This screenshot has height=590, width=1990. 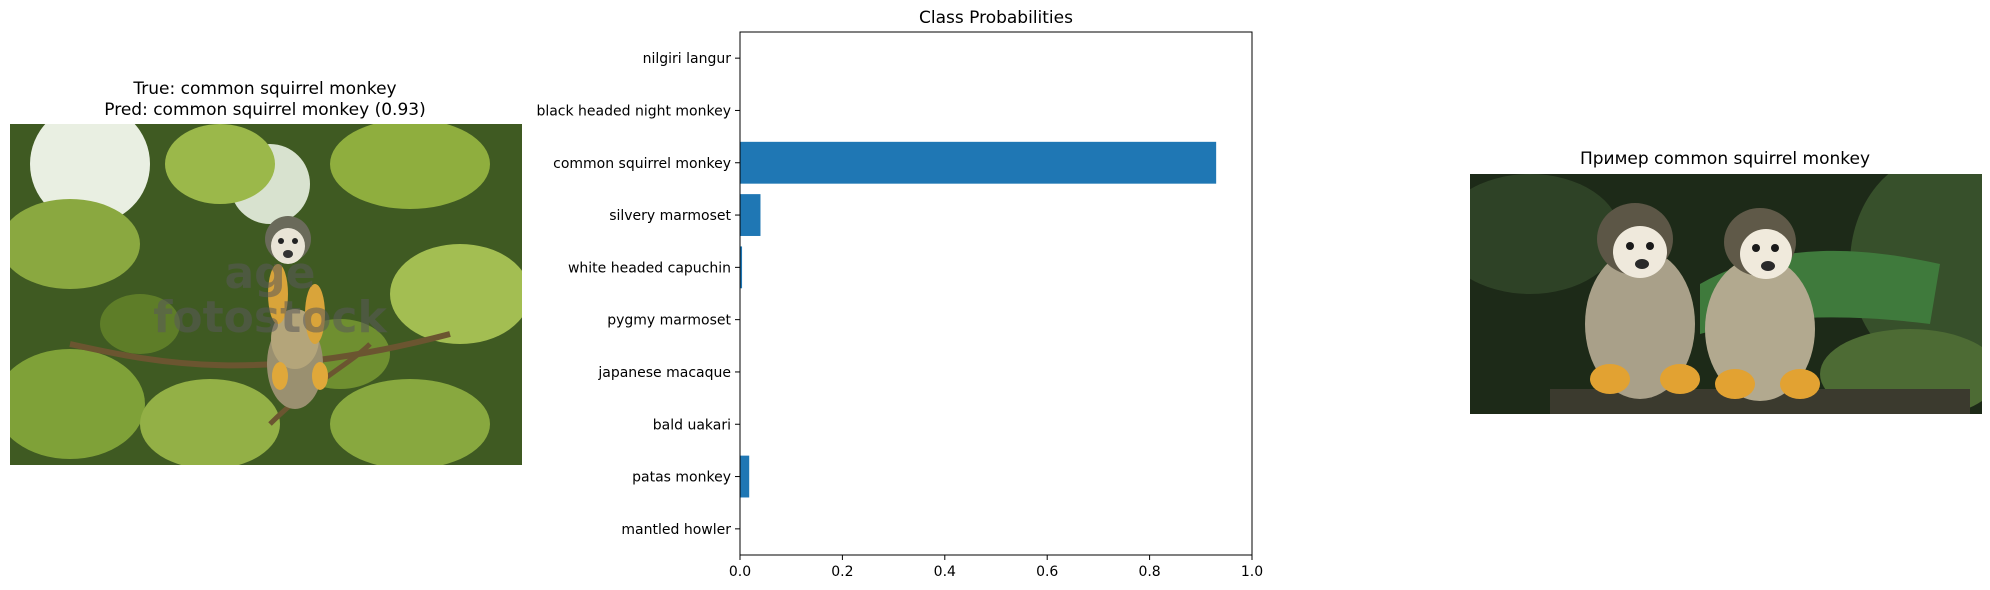 What do you see at coordinates (670, 216) in the screenshot?
I see `y-tick-label-3: silvery marmoset` at bounding box center [670, 216].